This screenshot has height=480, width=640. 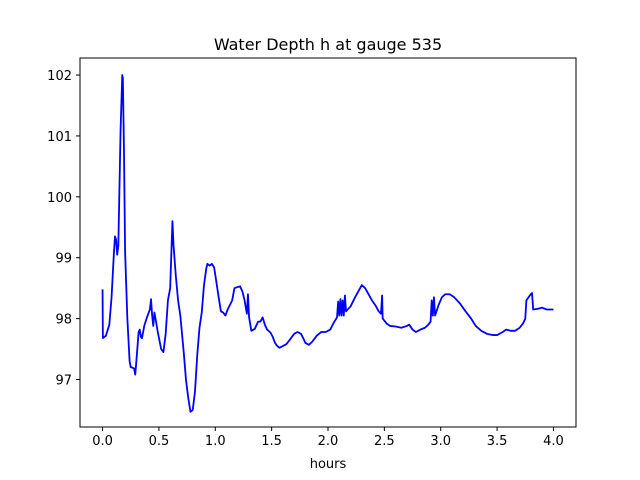 I want to click on y-tick-label: 102, so click(x=59, y=76).